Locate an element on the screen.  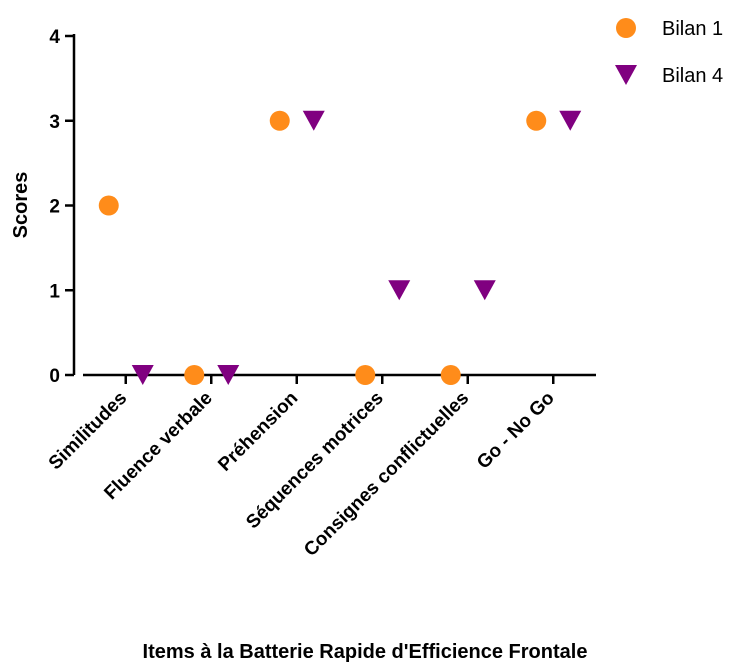
x-tick-label: Préhension is located at coordinates (258, 432).